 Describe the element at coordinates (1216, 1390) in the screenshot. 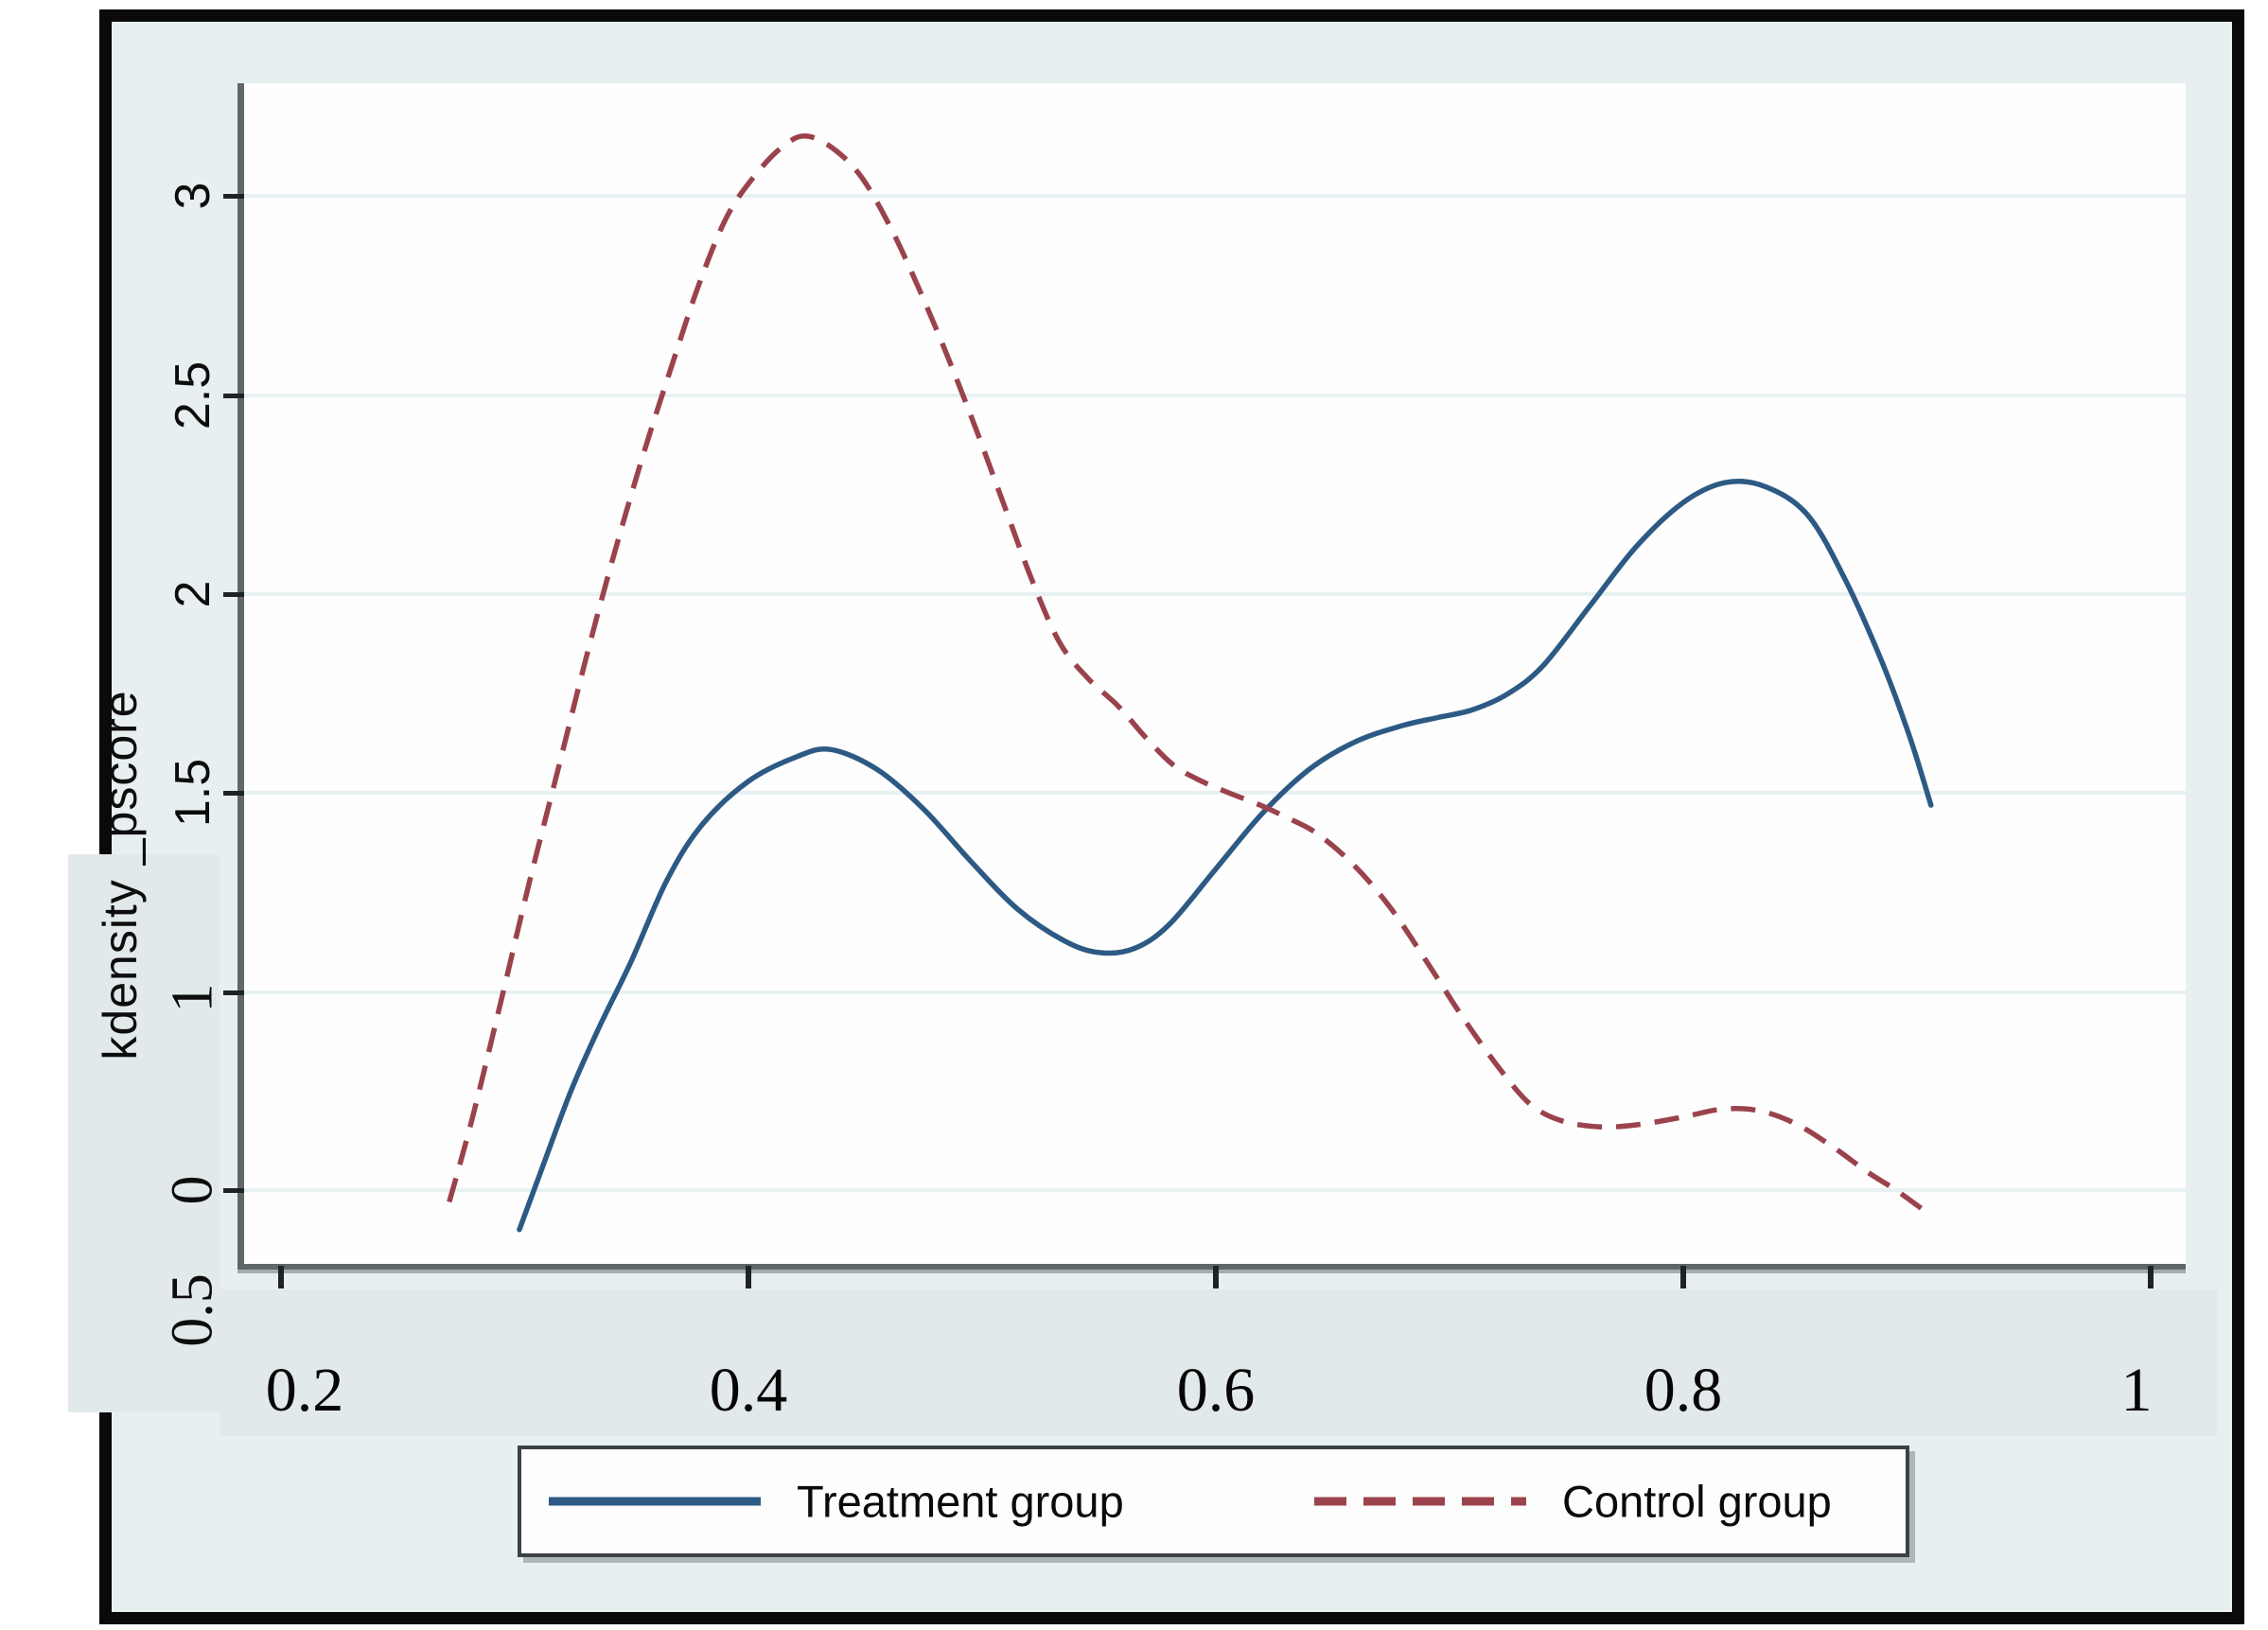

I see `x-tick-label-0-6: 0.6` at that location.